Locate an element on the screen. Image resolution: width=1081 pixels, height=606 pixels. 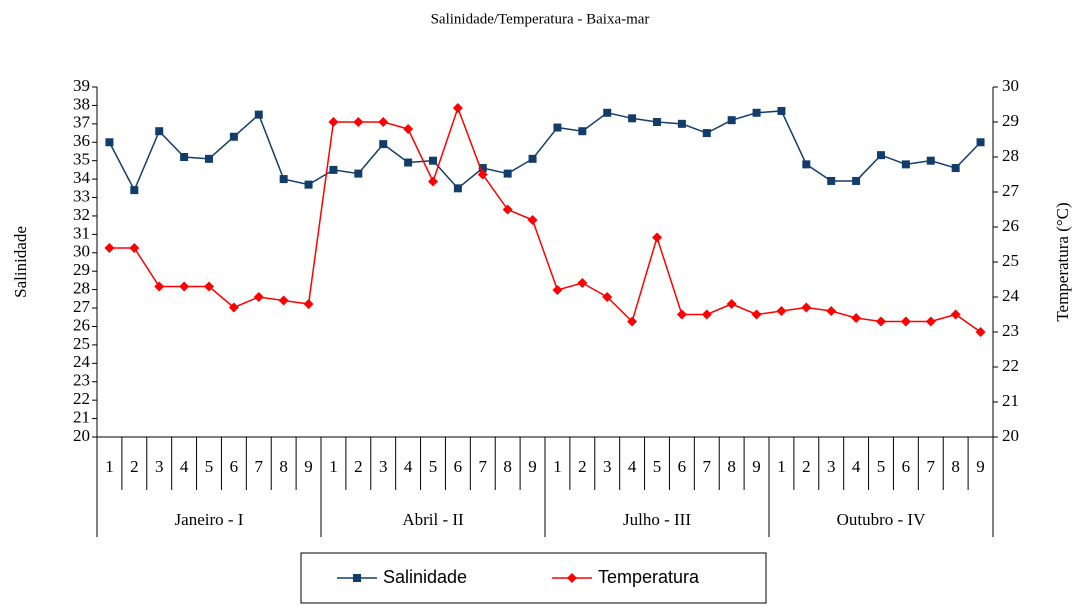
y-tick-label: 32 is located at coordinates (81, 214).